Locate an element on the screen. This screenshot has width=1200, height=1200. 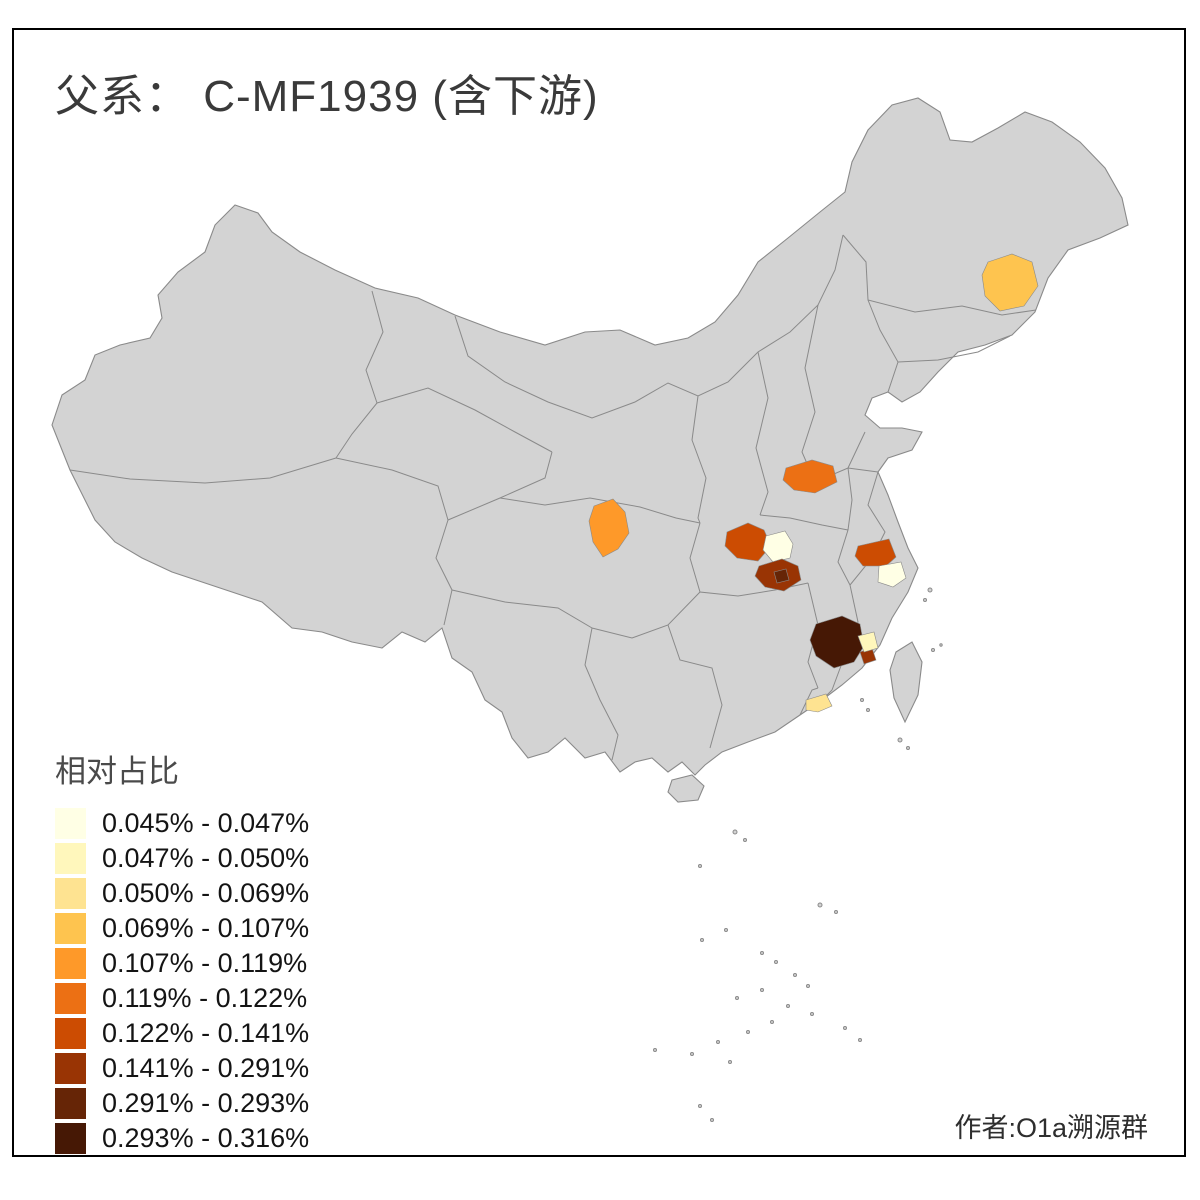
legend-item: 0.045% - 0.047% is located at coordinates (182, 823).